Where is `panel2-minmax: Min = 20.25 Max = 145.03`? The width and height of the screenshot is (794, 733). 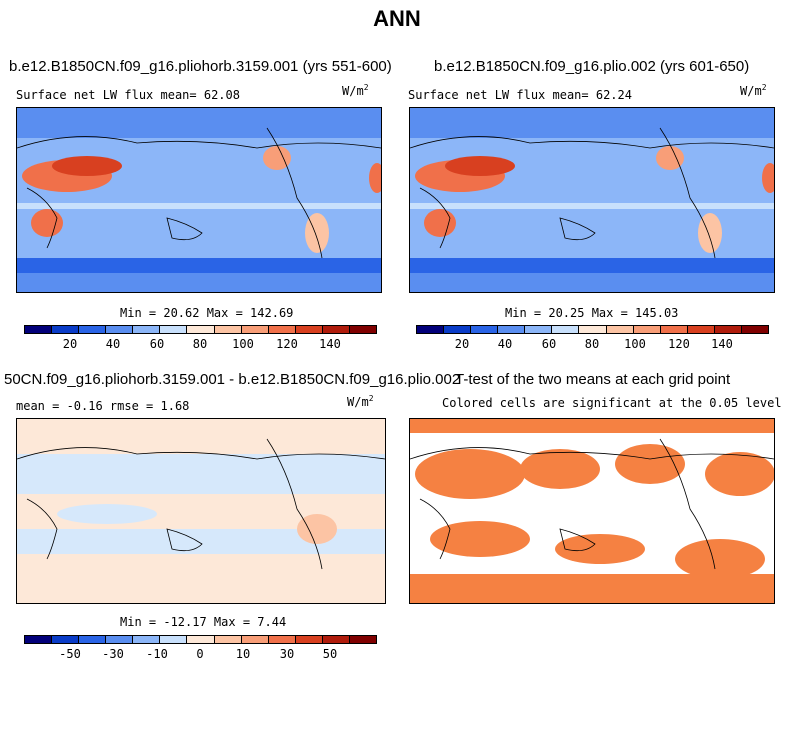 panel2-minmax: Min = 20.25 Max = 145.03 is located at coordinates (592, 313).